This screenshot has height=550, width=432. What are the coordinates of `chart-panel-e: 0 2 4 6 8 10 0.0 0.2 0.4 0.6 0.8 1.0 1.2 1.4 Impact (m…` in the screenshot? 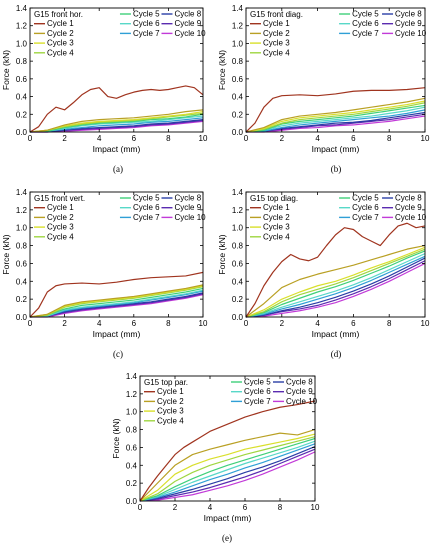 It's located at (215, 447).